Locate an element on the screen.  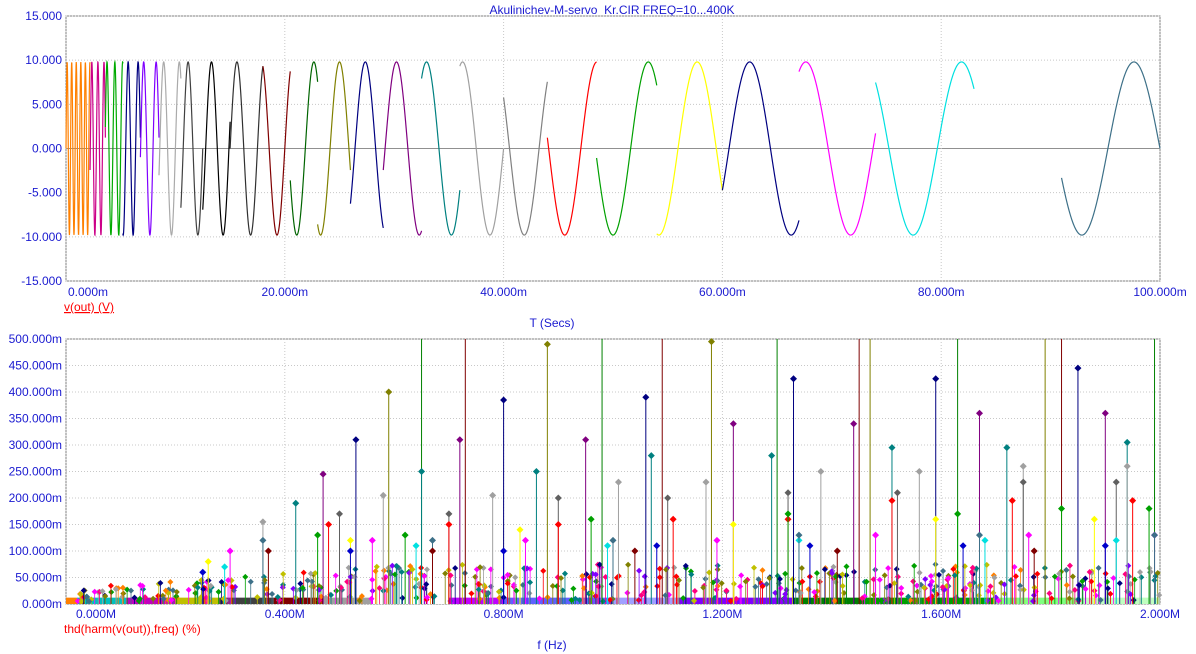
bottom-y-tick-label: 300.000m is located at coordinates (35, 445).